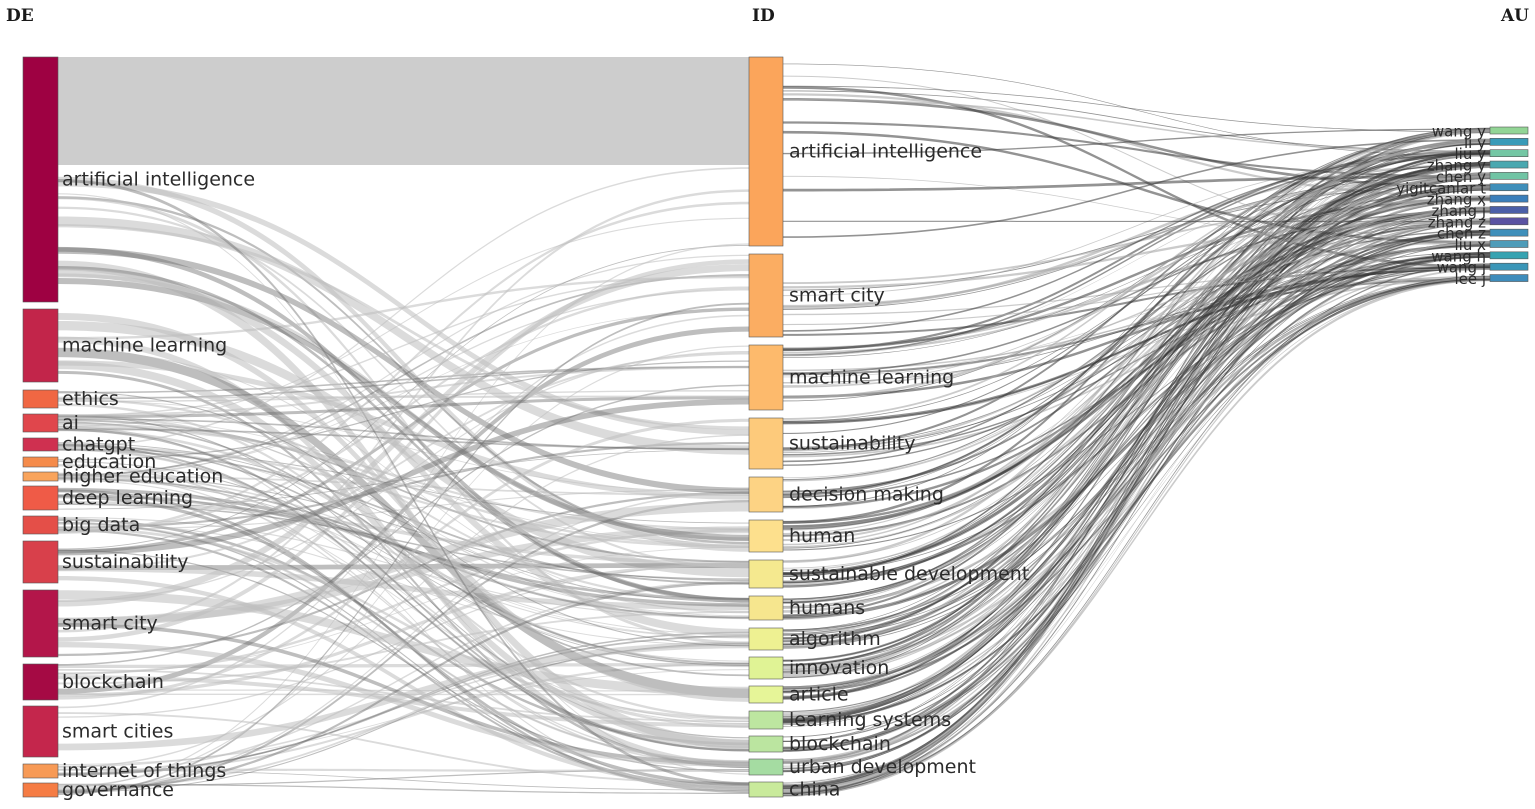 This screenshot has height=809, width=1535. What do you see at coordinates (837, 296) in the screenshot?
I see `label-id-smart-city: smart city` at bounding box center [837, 296].